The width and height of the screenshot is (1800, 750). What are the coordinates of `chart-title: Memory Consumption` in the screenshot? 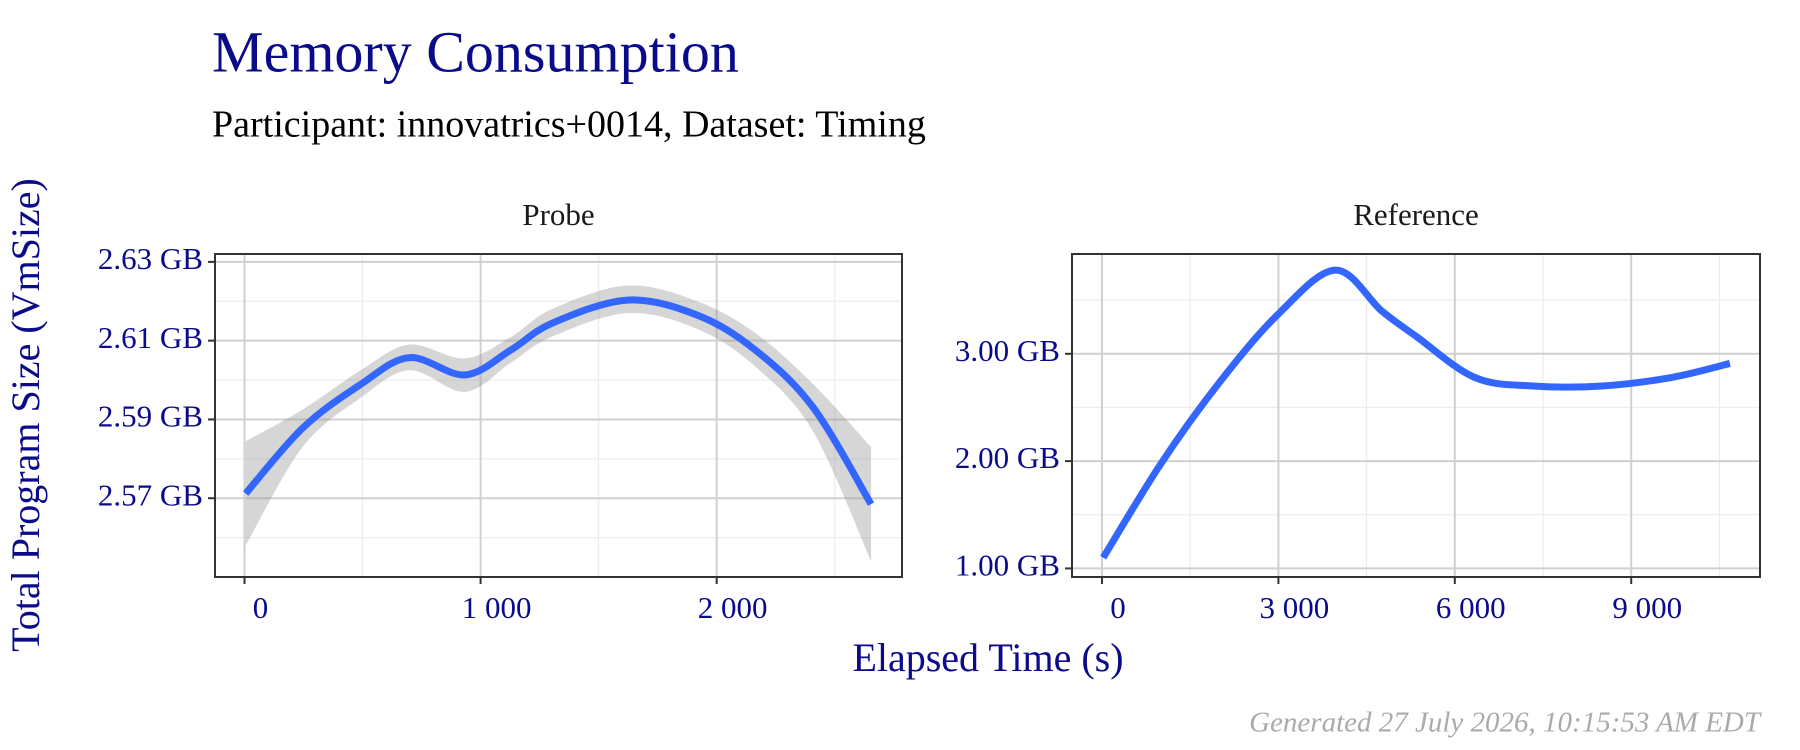 It's located at (475, 51).